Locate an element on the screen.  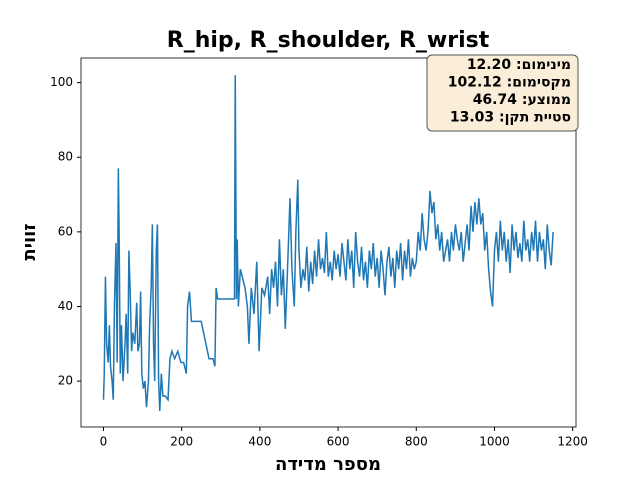
x-axis-label: מספר מדידה is located at coordinates (328, 464).